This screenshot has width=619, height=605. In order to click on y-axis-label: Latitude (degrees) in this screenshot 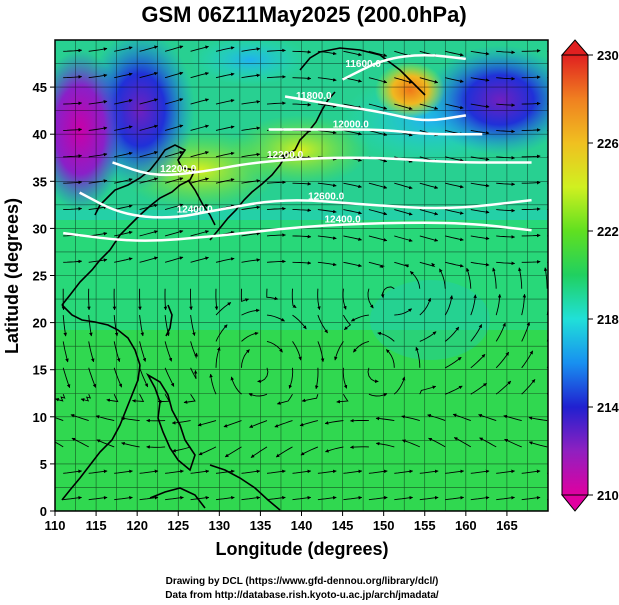, I will do `click(12, 276)`.